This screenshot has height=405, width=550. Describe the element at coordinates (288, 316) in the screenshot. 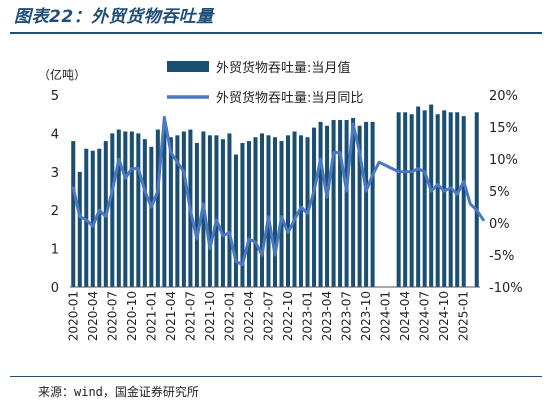

I see `x-tick-label: 2022-10` at that location.